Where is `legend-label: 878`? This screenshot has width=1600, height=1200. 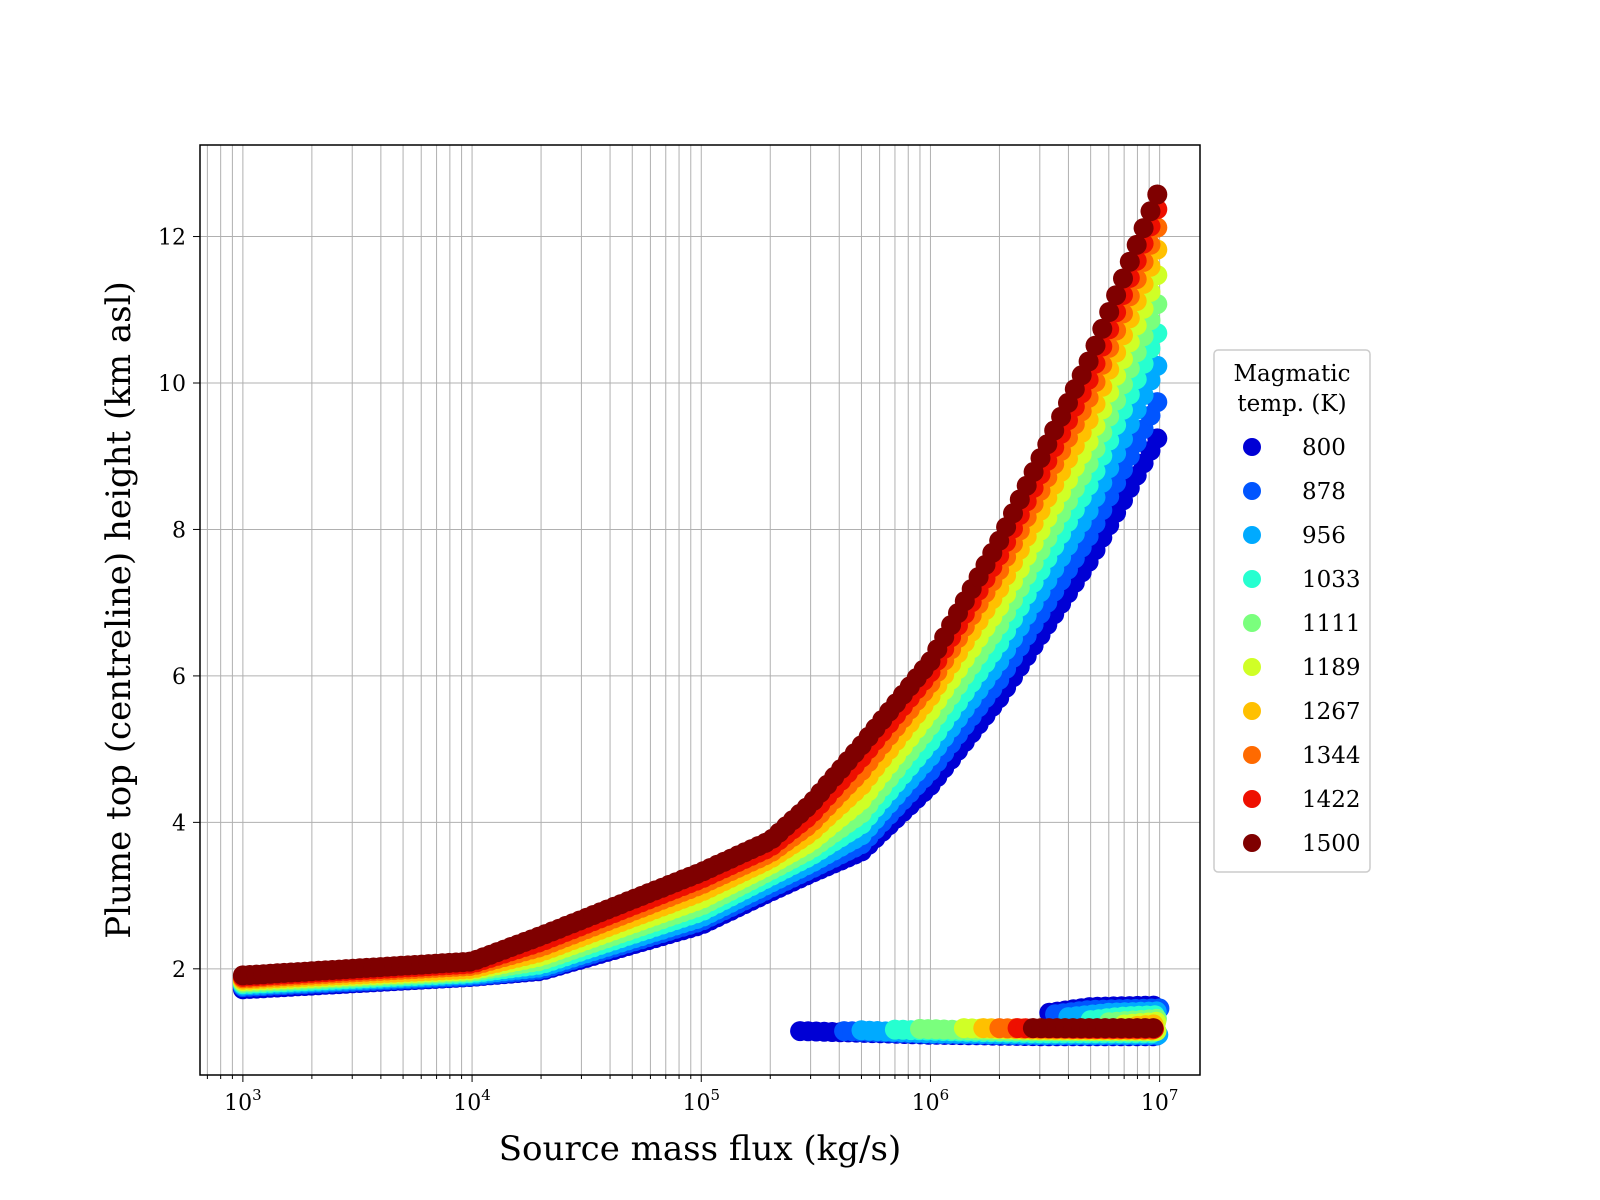
legend-label: 878 is located at coordinates (1324, 492).